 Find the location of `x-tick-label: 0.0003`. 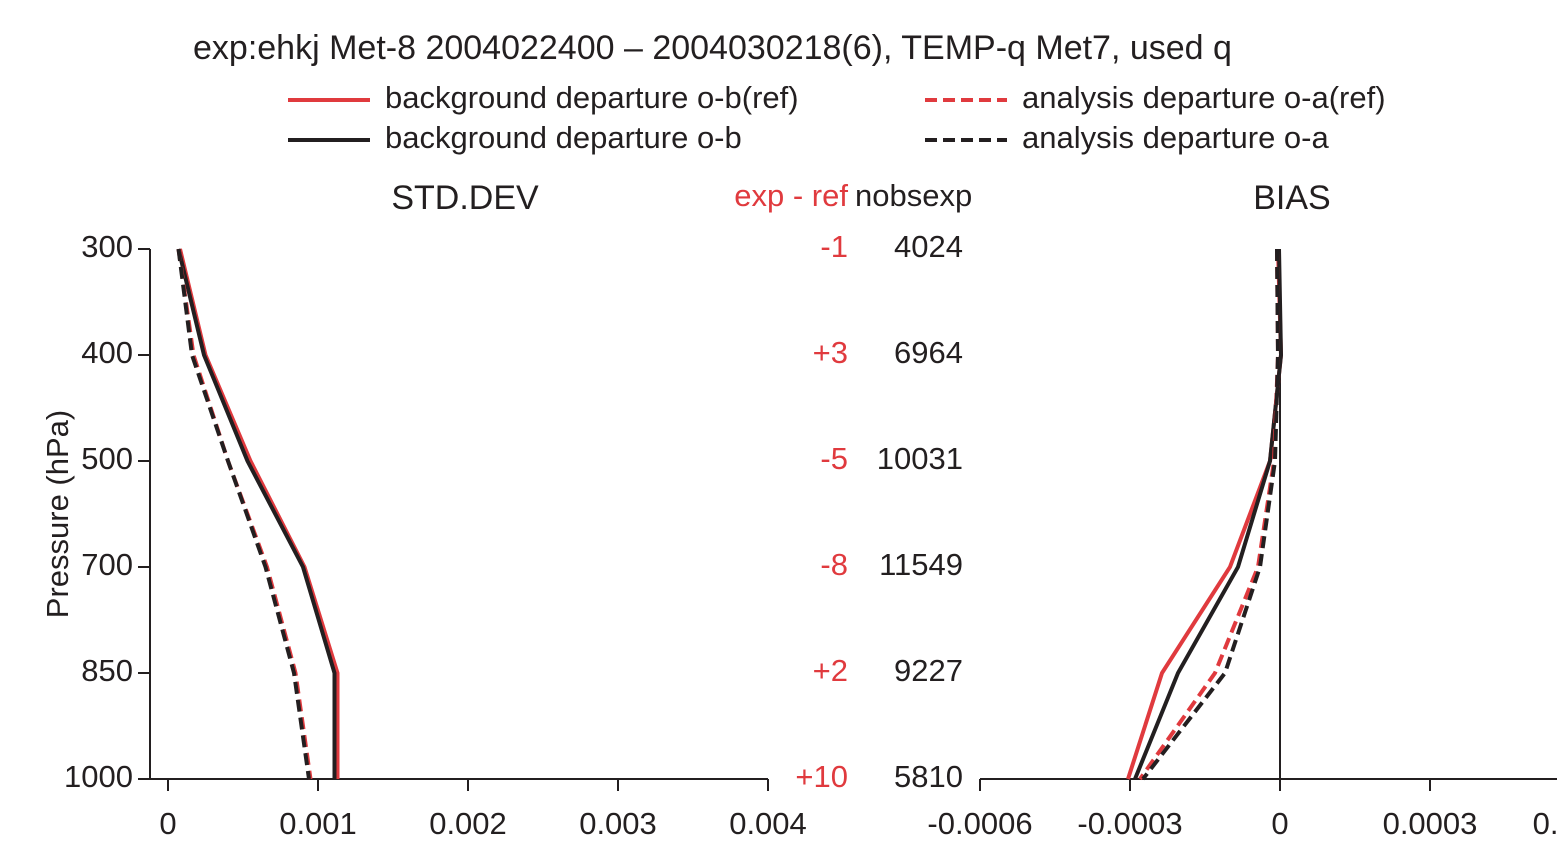

x-tick-label: 0.0003 is located at coordinates (1430, 823).